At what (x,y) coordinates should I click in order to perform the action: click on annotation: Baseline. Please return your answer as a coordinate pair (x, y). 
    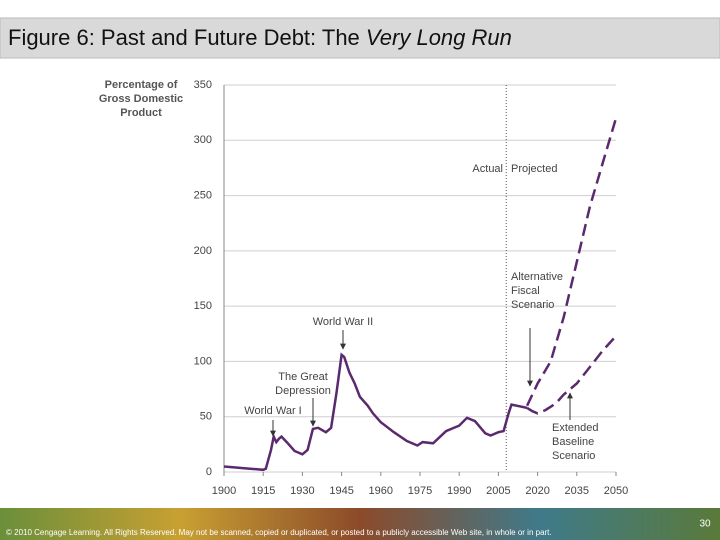
    Looking at the image, I should click on (573, 442).